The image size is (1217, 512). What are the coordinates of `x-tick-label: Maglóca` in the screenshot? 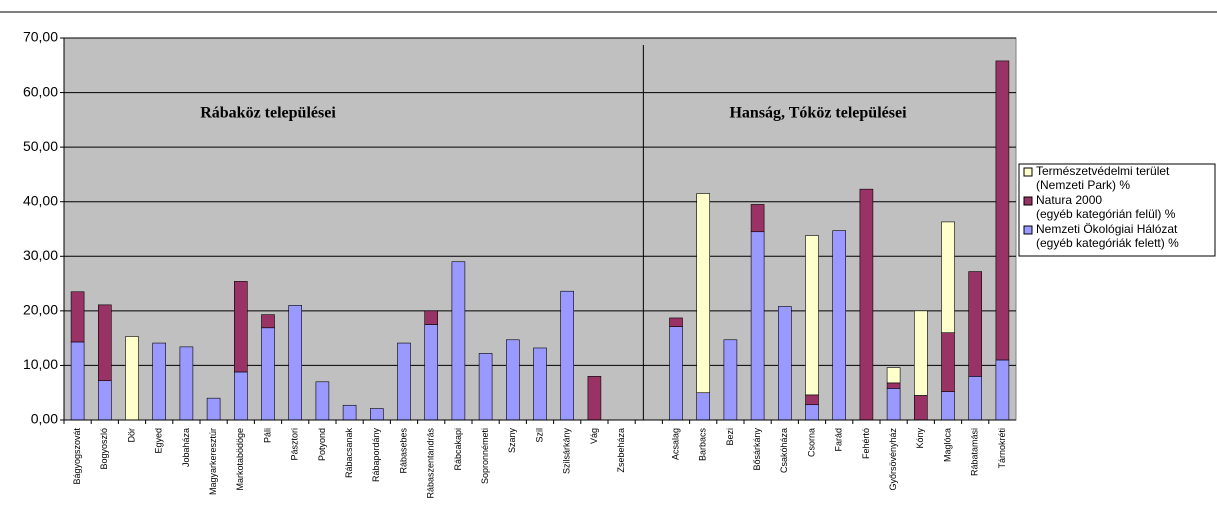 It's located at (947, 445).